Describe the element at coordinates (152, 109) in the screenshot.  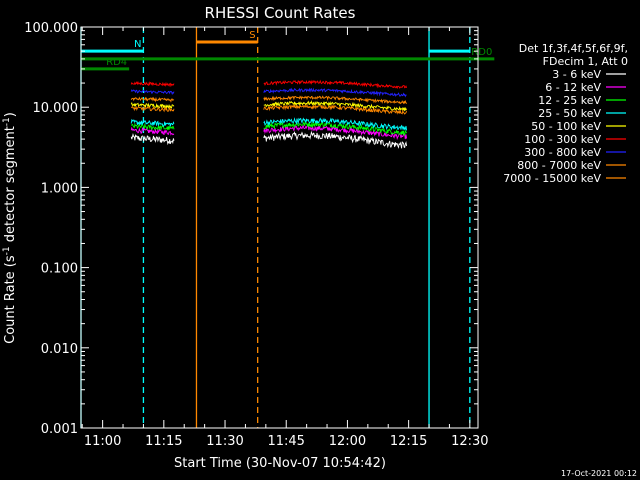
I see `series-line-7-seg0` at that location.